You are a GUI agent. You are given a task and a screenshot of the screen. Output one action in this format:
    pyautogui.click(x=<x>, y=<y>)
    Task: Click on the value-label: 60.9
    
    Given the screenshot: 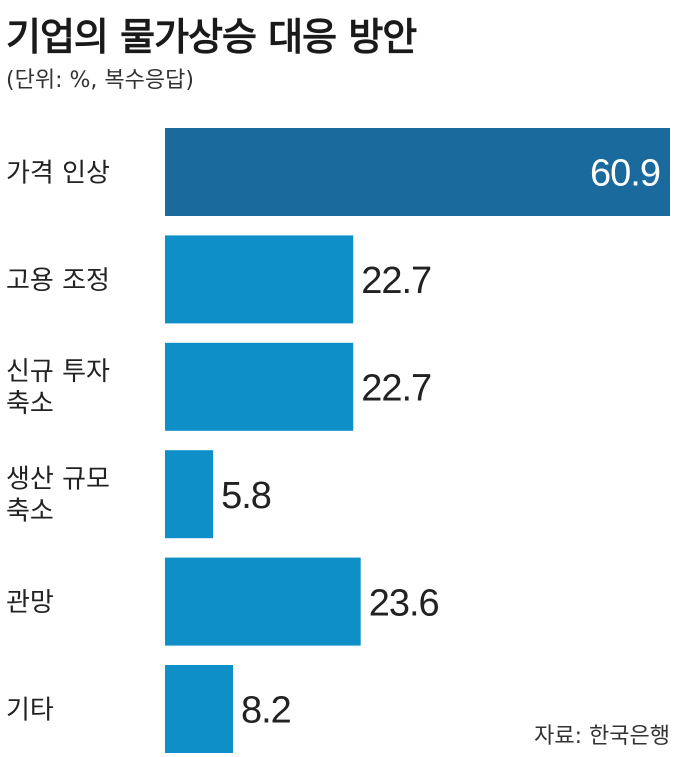 What is the action you would take?
    pyautogui.click(x=625, y=174)
    